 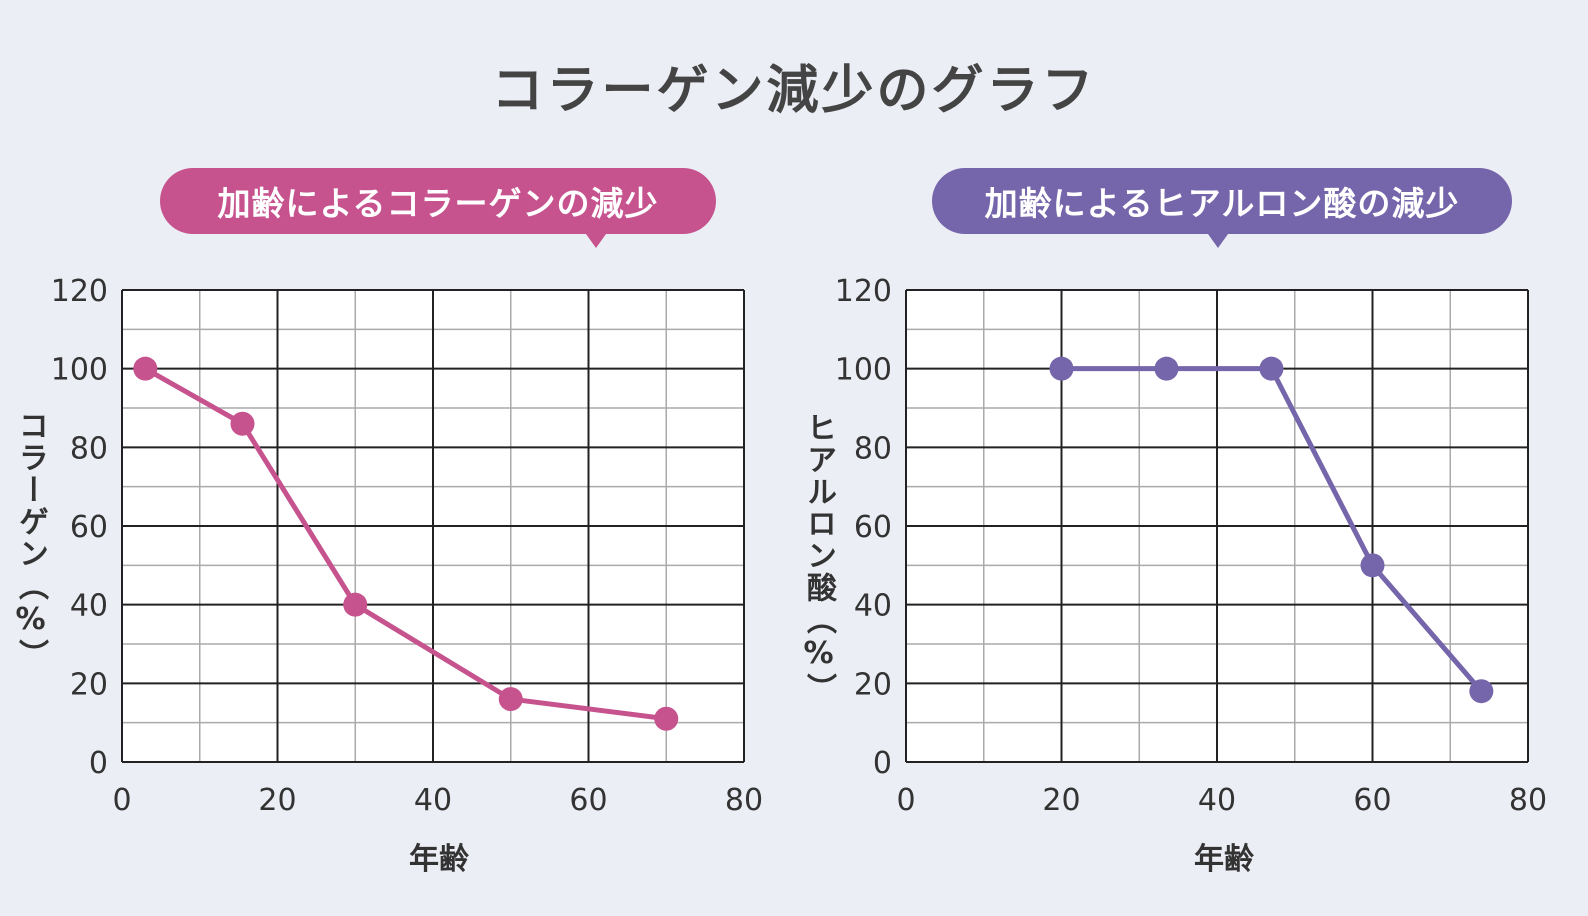 What do you see at coordinates (905, 800) in the screenshot?
I see `hyaluronic-x-tick-label: 0` at bounding box center [905, 800].